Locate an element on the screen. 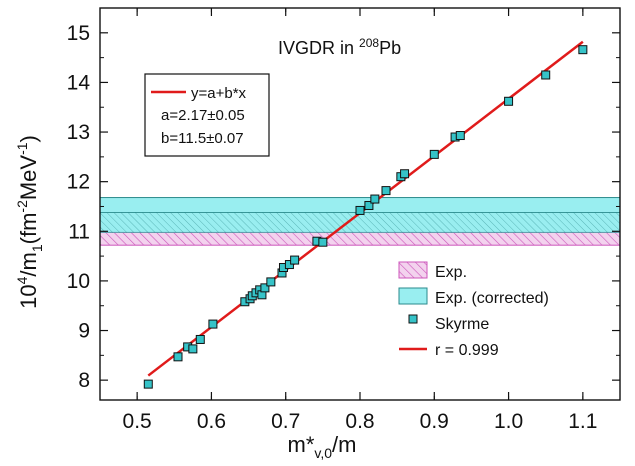 This screenshot has width=635, height=466. y-axis-title-d: 1 is located at coordinates (37, 248).